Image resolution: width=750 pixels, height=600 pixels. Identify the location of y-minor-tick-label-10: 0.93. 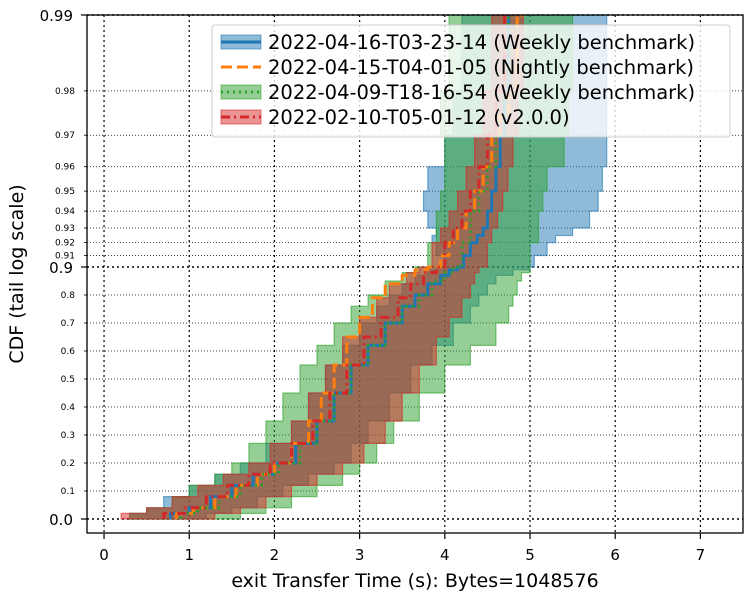
(65, 229).